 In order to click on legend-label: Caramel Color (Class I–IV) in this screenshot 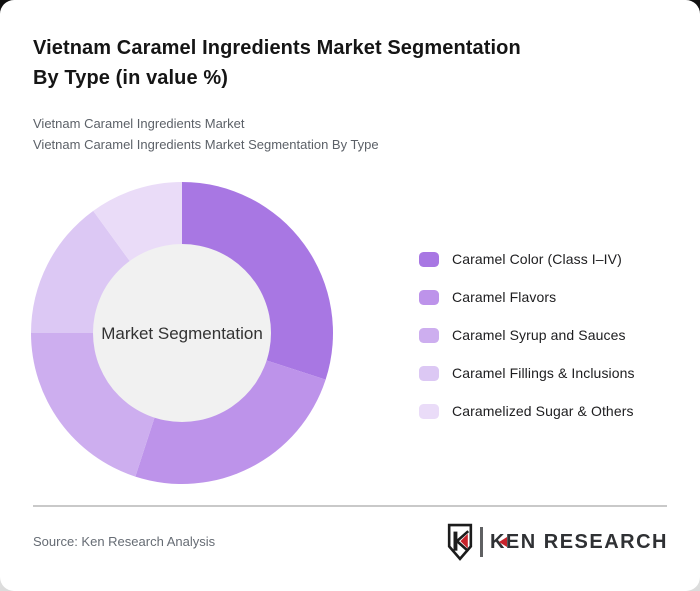, I will do `click(537, 259)`.